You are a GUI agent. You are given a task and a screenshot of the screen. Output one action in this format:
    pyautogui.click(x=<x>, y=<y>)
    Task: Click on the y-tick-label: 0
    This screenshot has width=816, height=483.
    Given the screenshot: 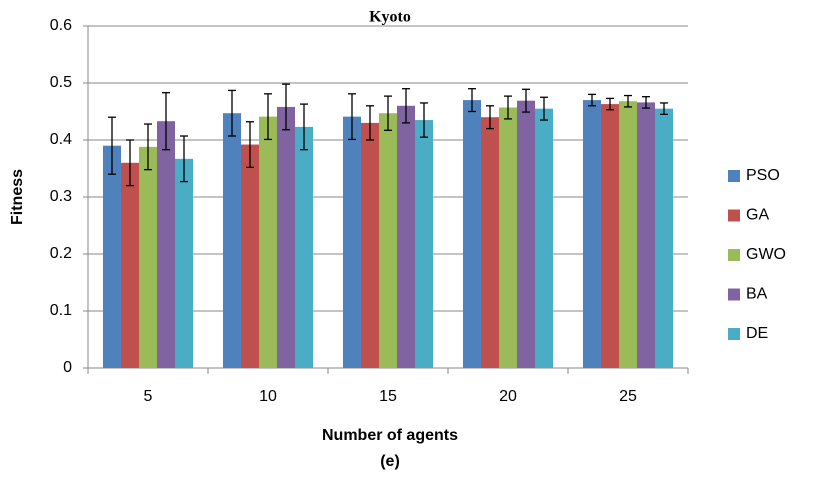 What is the action you would take?
    pyautogui.click(x=67, y=367)
    